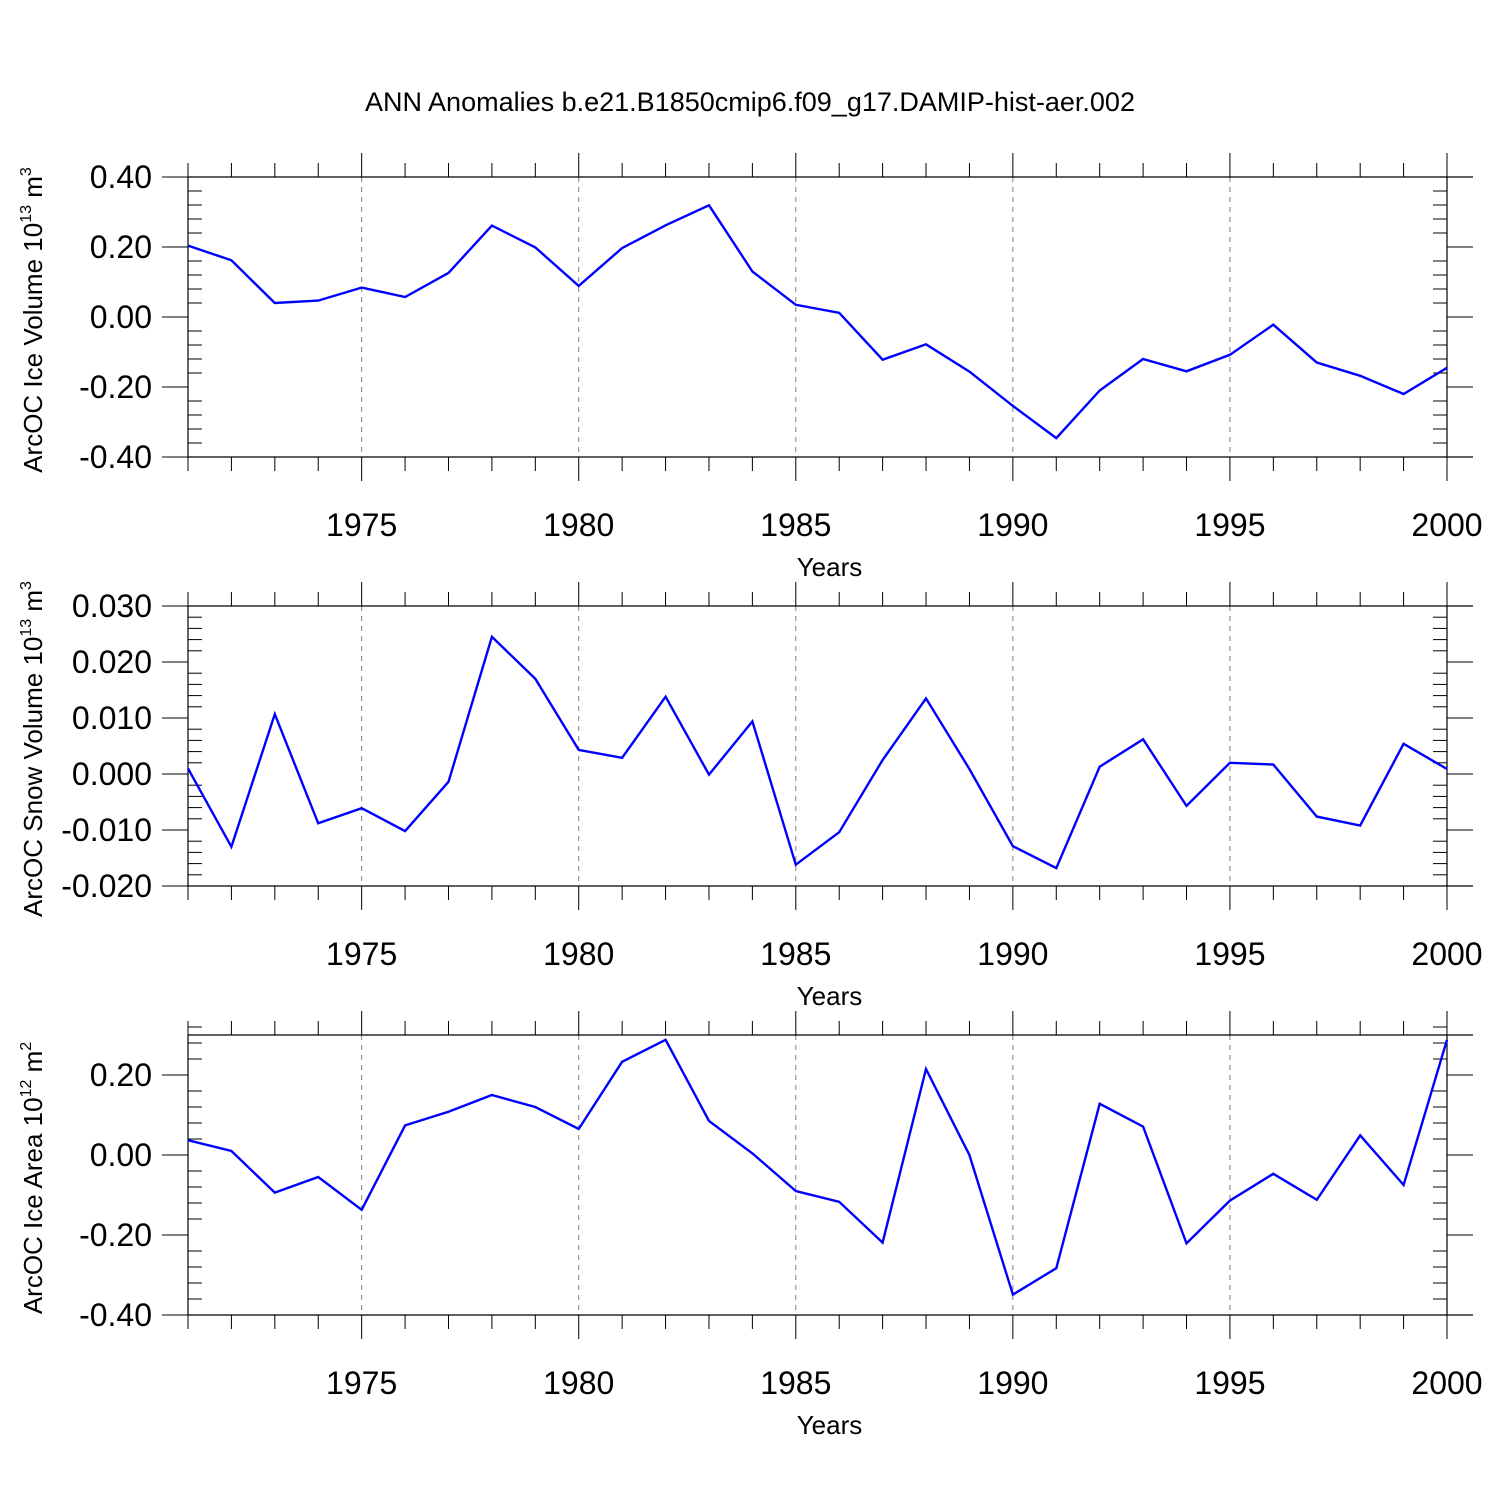  What do you see at coordinates (112, 718) in the screenshot?
I see `y-tick-label: 0.010` at bounding box center [112, 718].